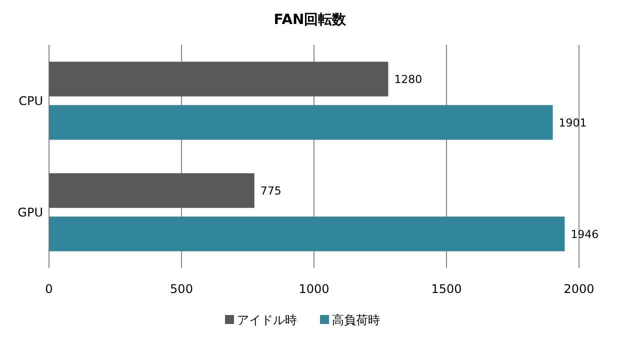  I want to click on legend-label: アイドル時, so click(267, 320).